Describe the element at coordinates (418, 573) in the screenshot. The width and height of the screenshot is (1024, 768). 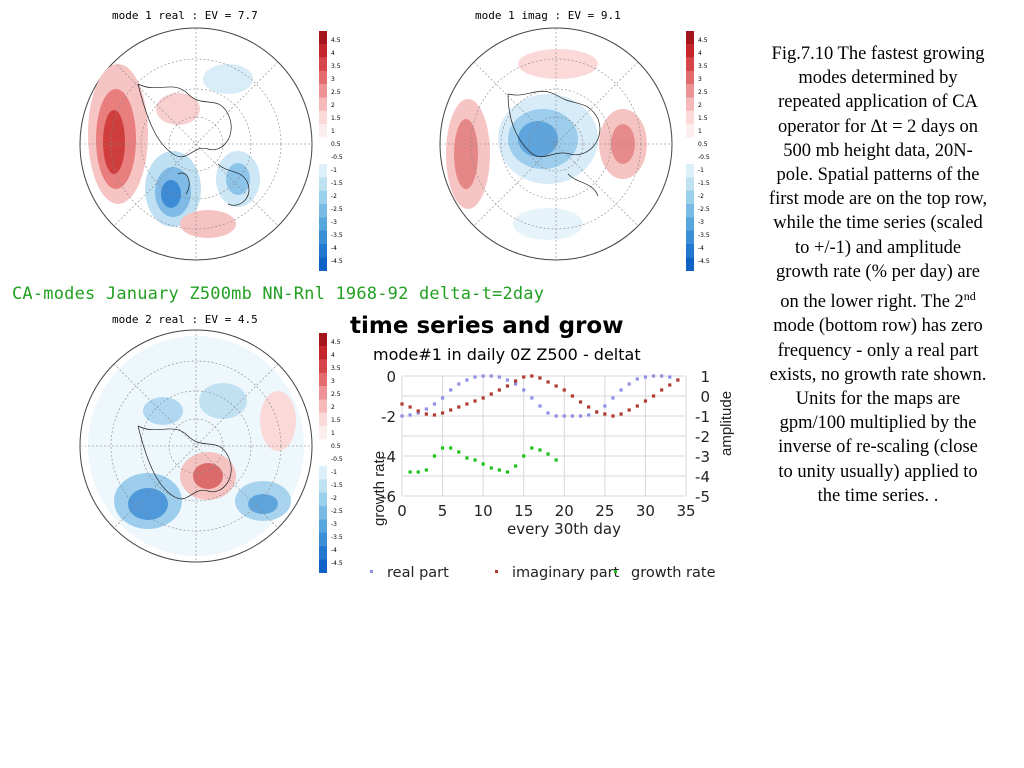
I see `legend-label: real part` at that location.